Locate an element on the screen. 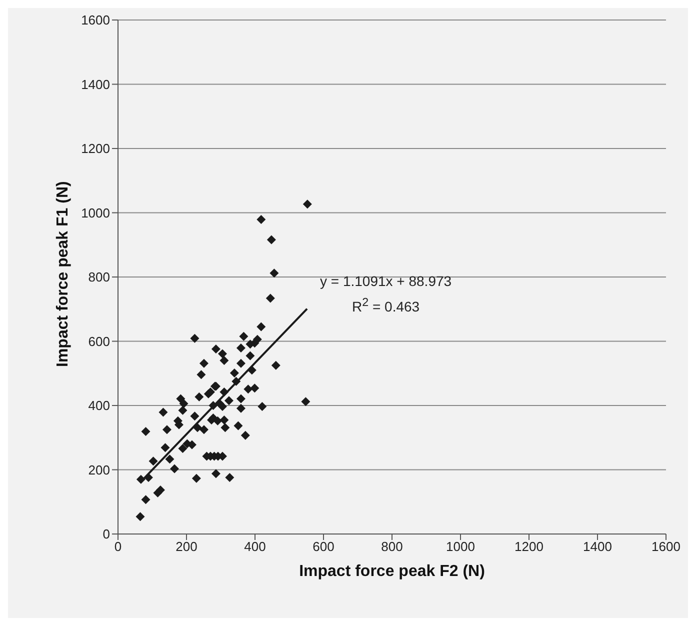  y-tick-label: 1200 is located at coordinates (95, 148).